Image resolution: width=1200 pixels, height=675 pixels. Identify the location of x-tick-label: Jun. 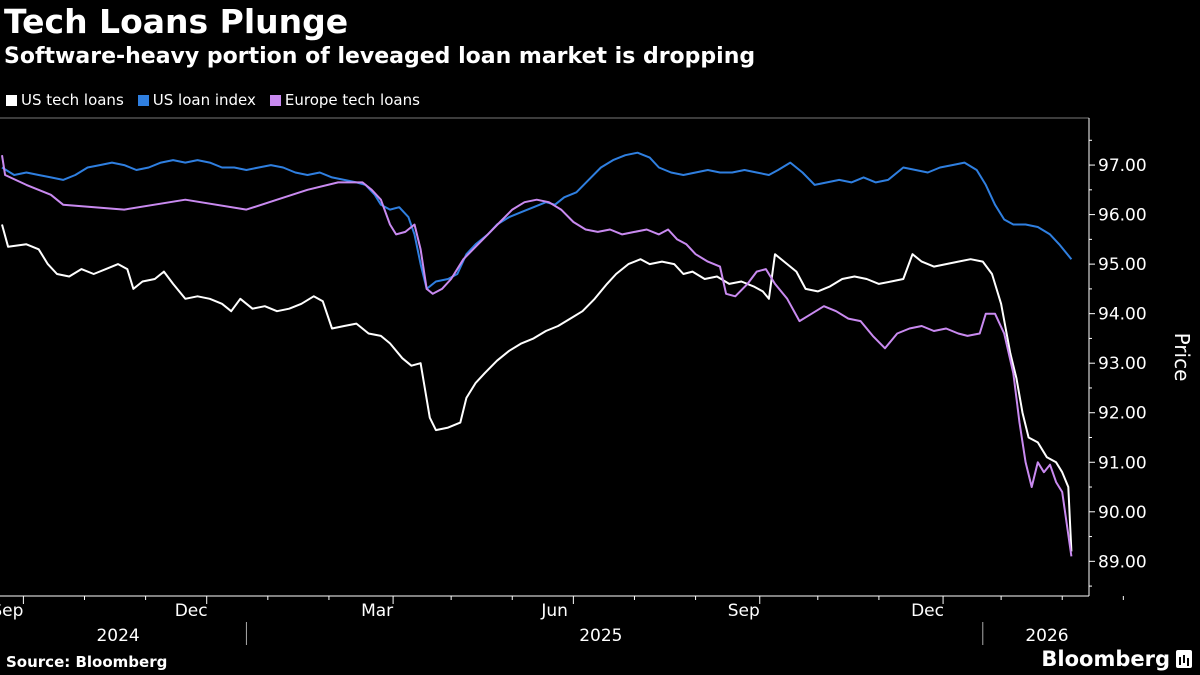
(554, 611).